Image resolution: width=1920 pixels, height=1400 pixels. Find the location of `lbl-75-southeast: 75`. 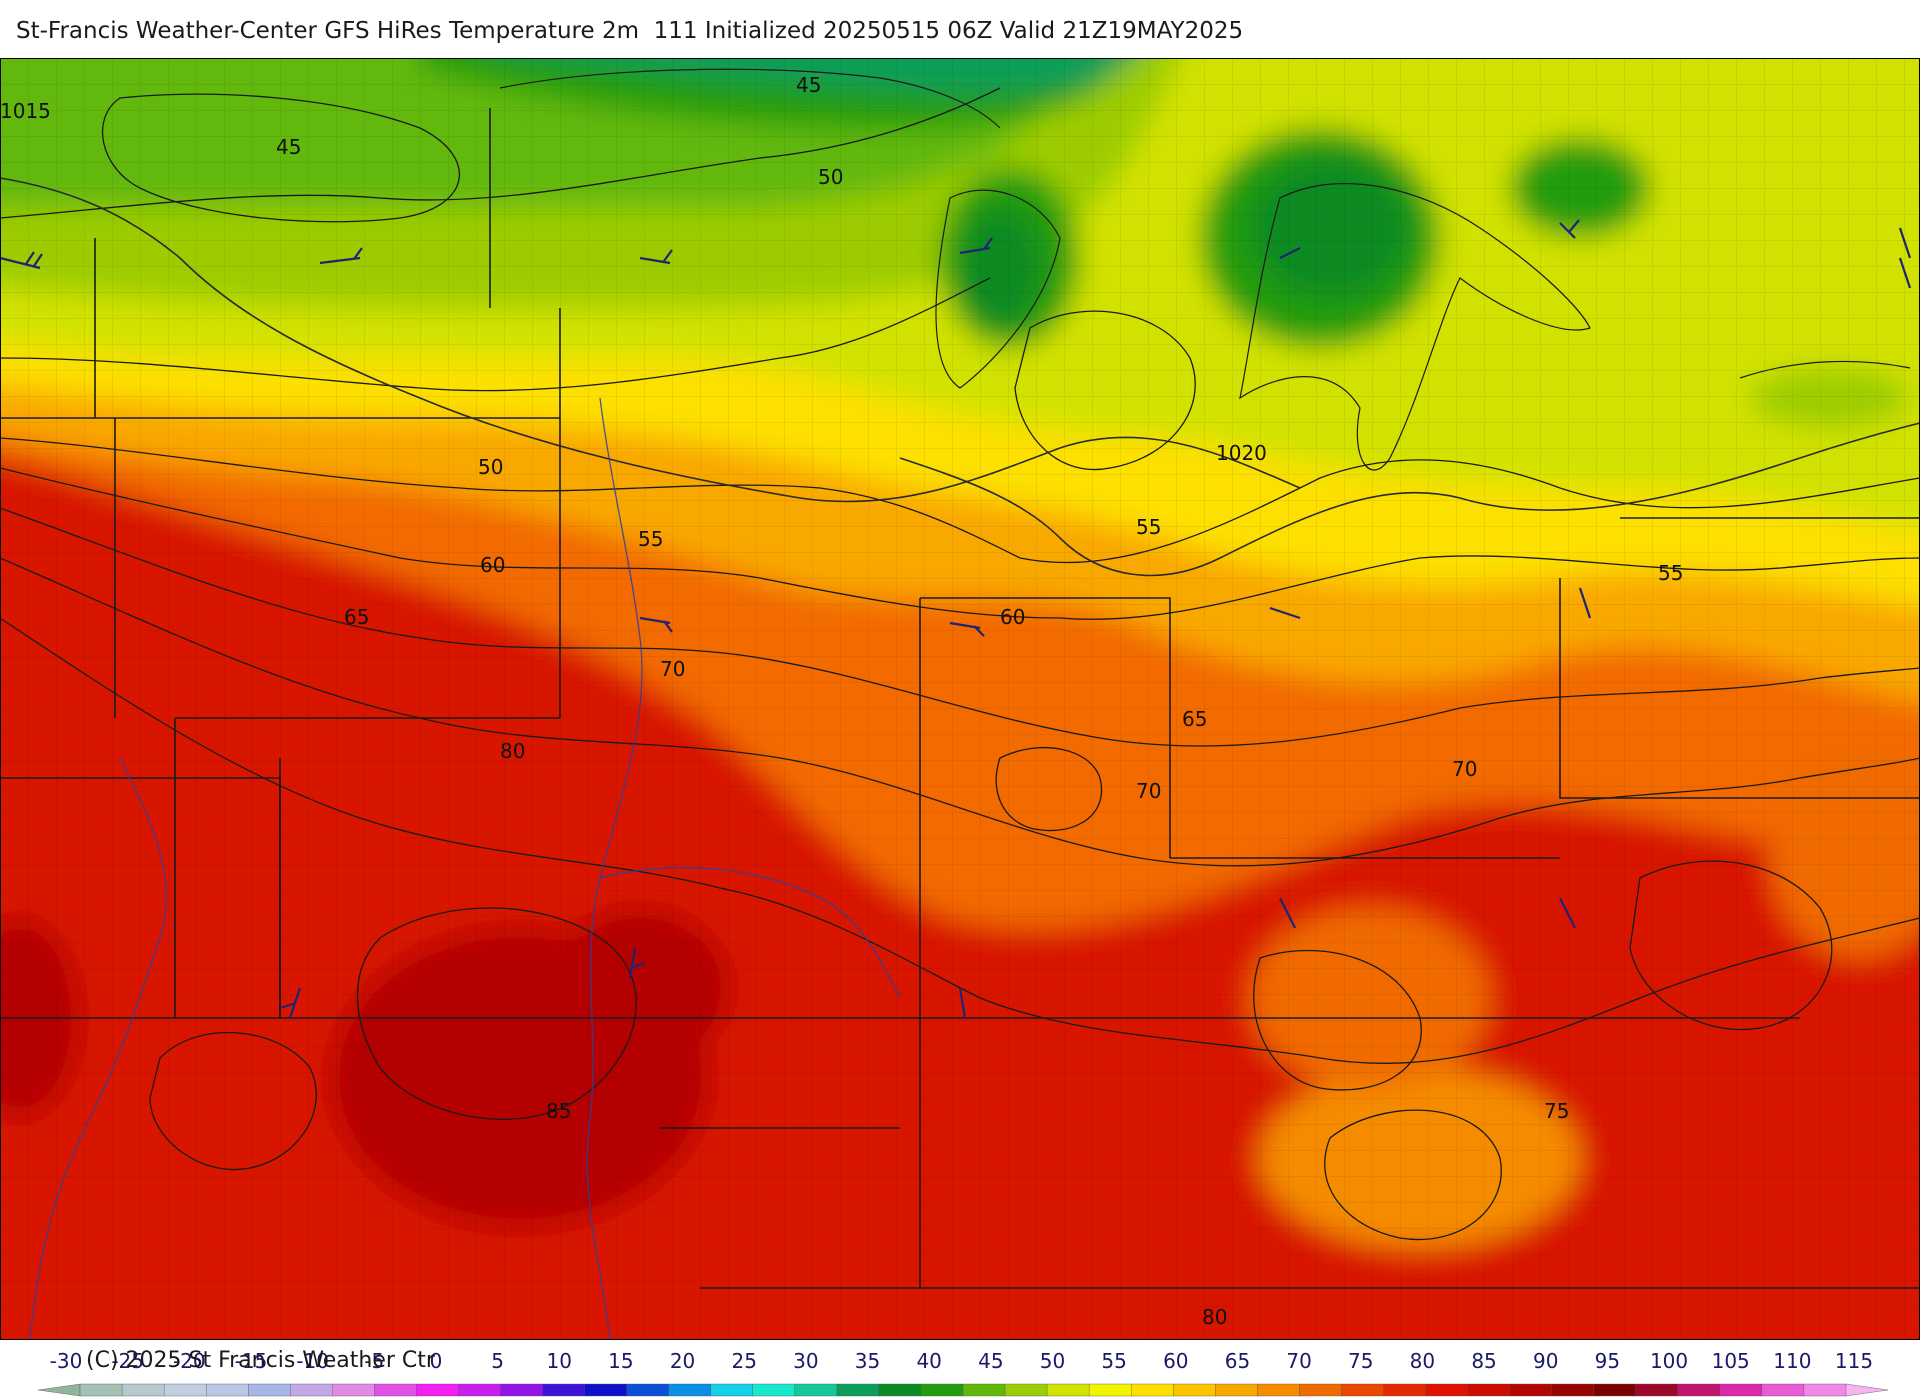

lbl-75-southeast: 75 is located at coordinates (1556, 1111).